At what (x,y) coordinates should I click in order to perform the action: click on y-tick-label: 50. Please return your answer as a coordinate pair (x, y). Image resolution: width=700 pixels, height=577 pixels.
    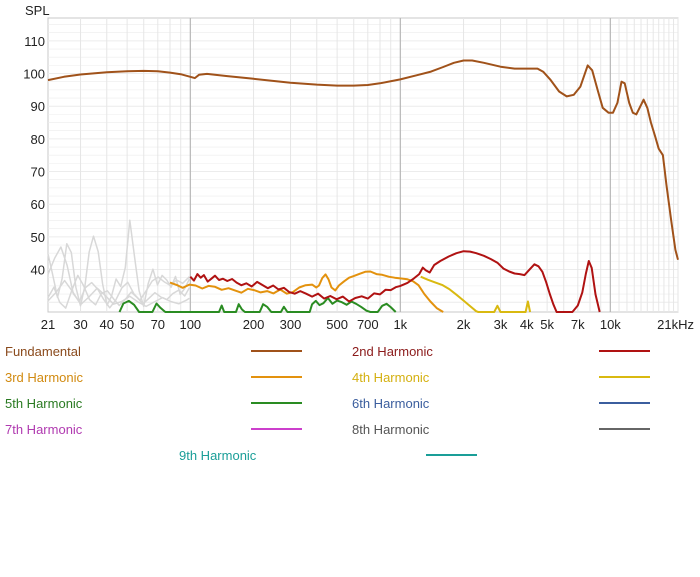
    Looking at the image, I should click on (38, 237).